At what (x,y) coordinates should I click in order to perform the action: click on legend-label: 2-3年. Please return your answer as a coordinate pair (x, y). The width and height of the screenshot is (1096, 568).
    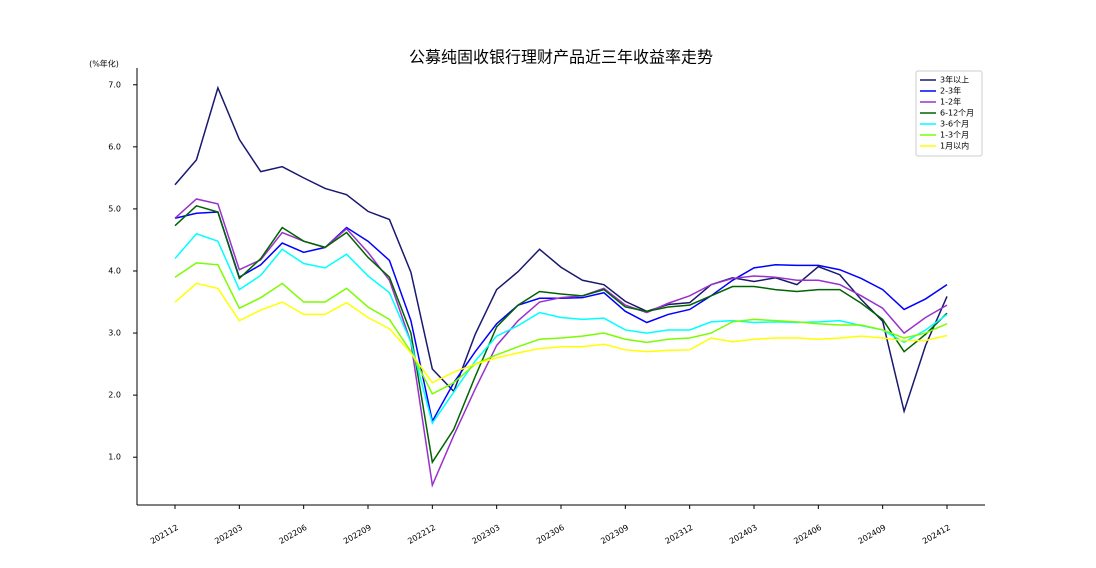
    Looking at the image, I should click on (950, 91).